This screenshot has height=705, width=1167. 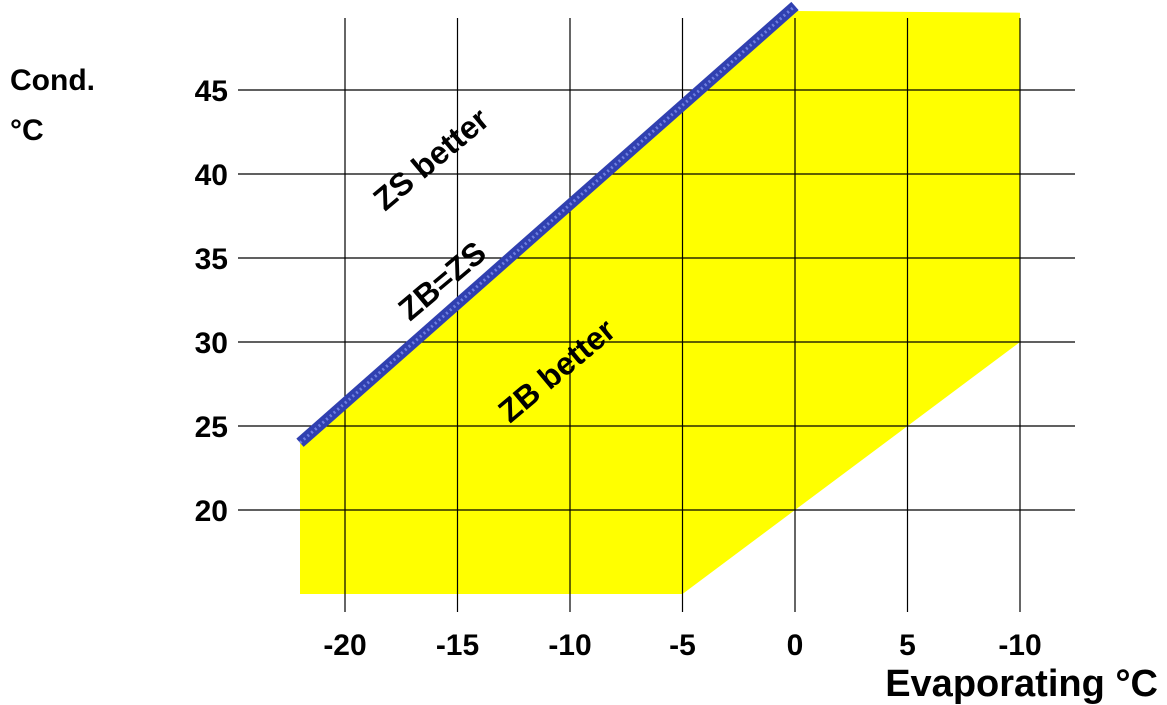 What do you see at coordinates (211, 427) in the screenshot?
I see `y-tick-label: 25` at bounding box center [211, 427].